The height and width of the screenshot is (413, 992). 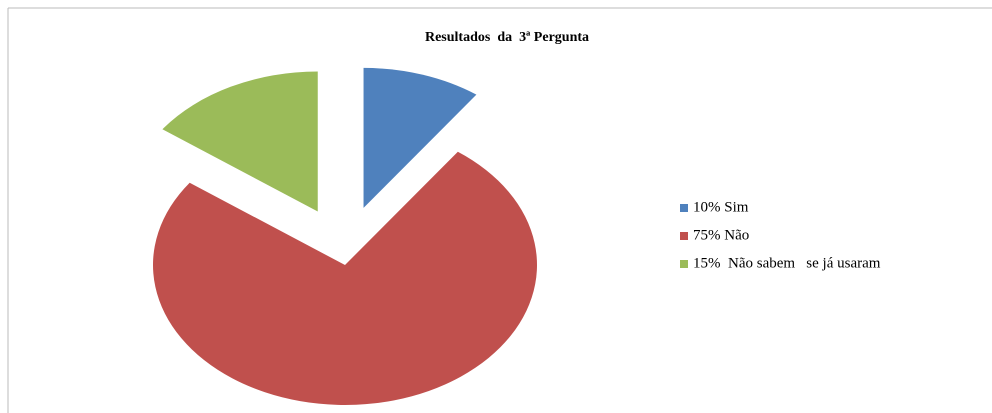 I want to click on chart-title: Resultados da 3ª Pergunta, so click(x=507, y=37).